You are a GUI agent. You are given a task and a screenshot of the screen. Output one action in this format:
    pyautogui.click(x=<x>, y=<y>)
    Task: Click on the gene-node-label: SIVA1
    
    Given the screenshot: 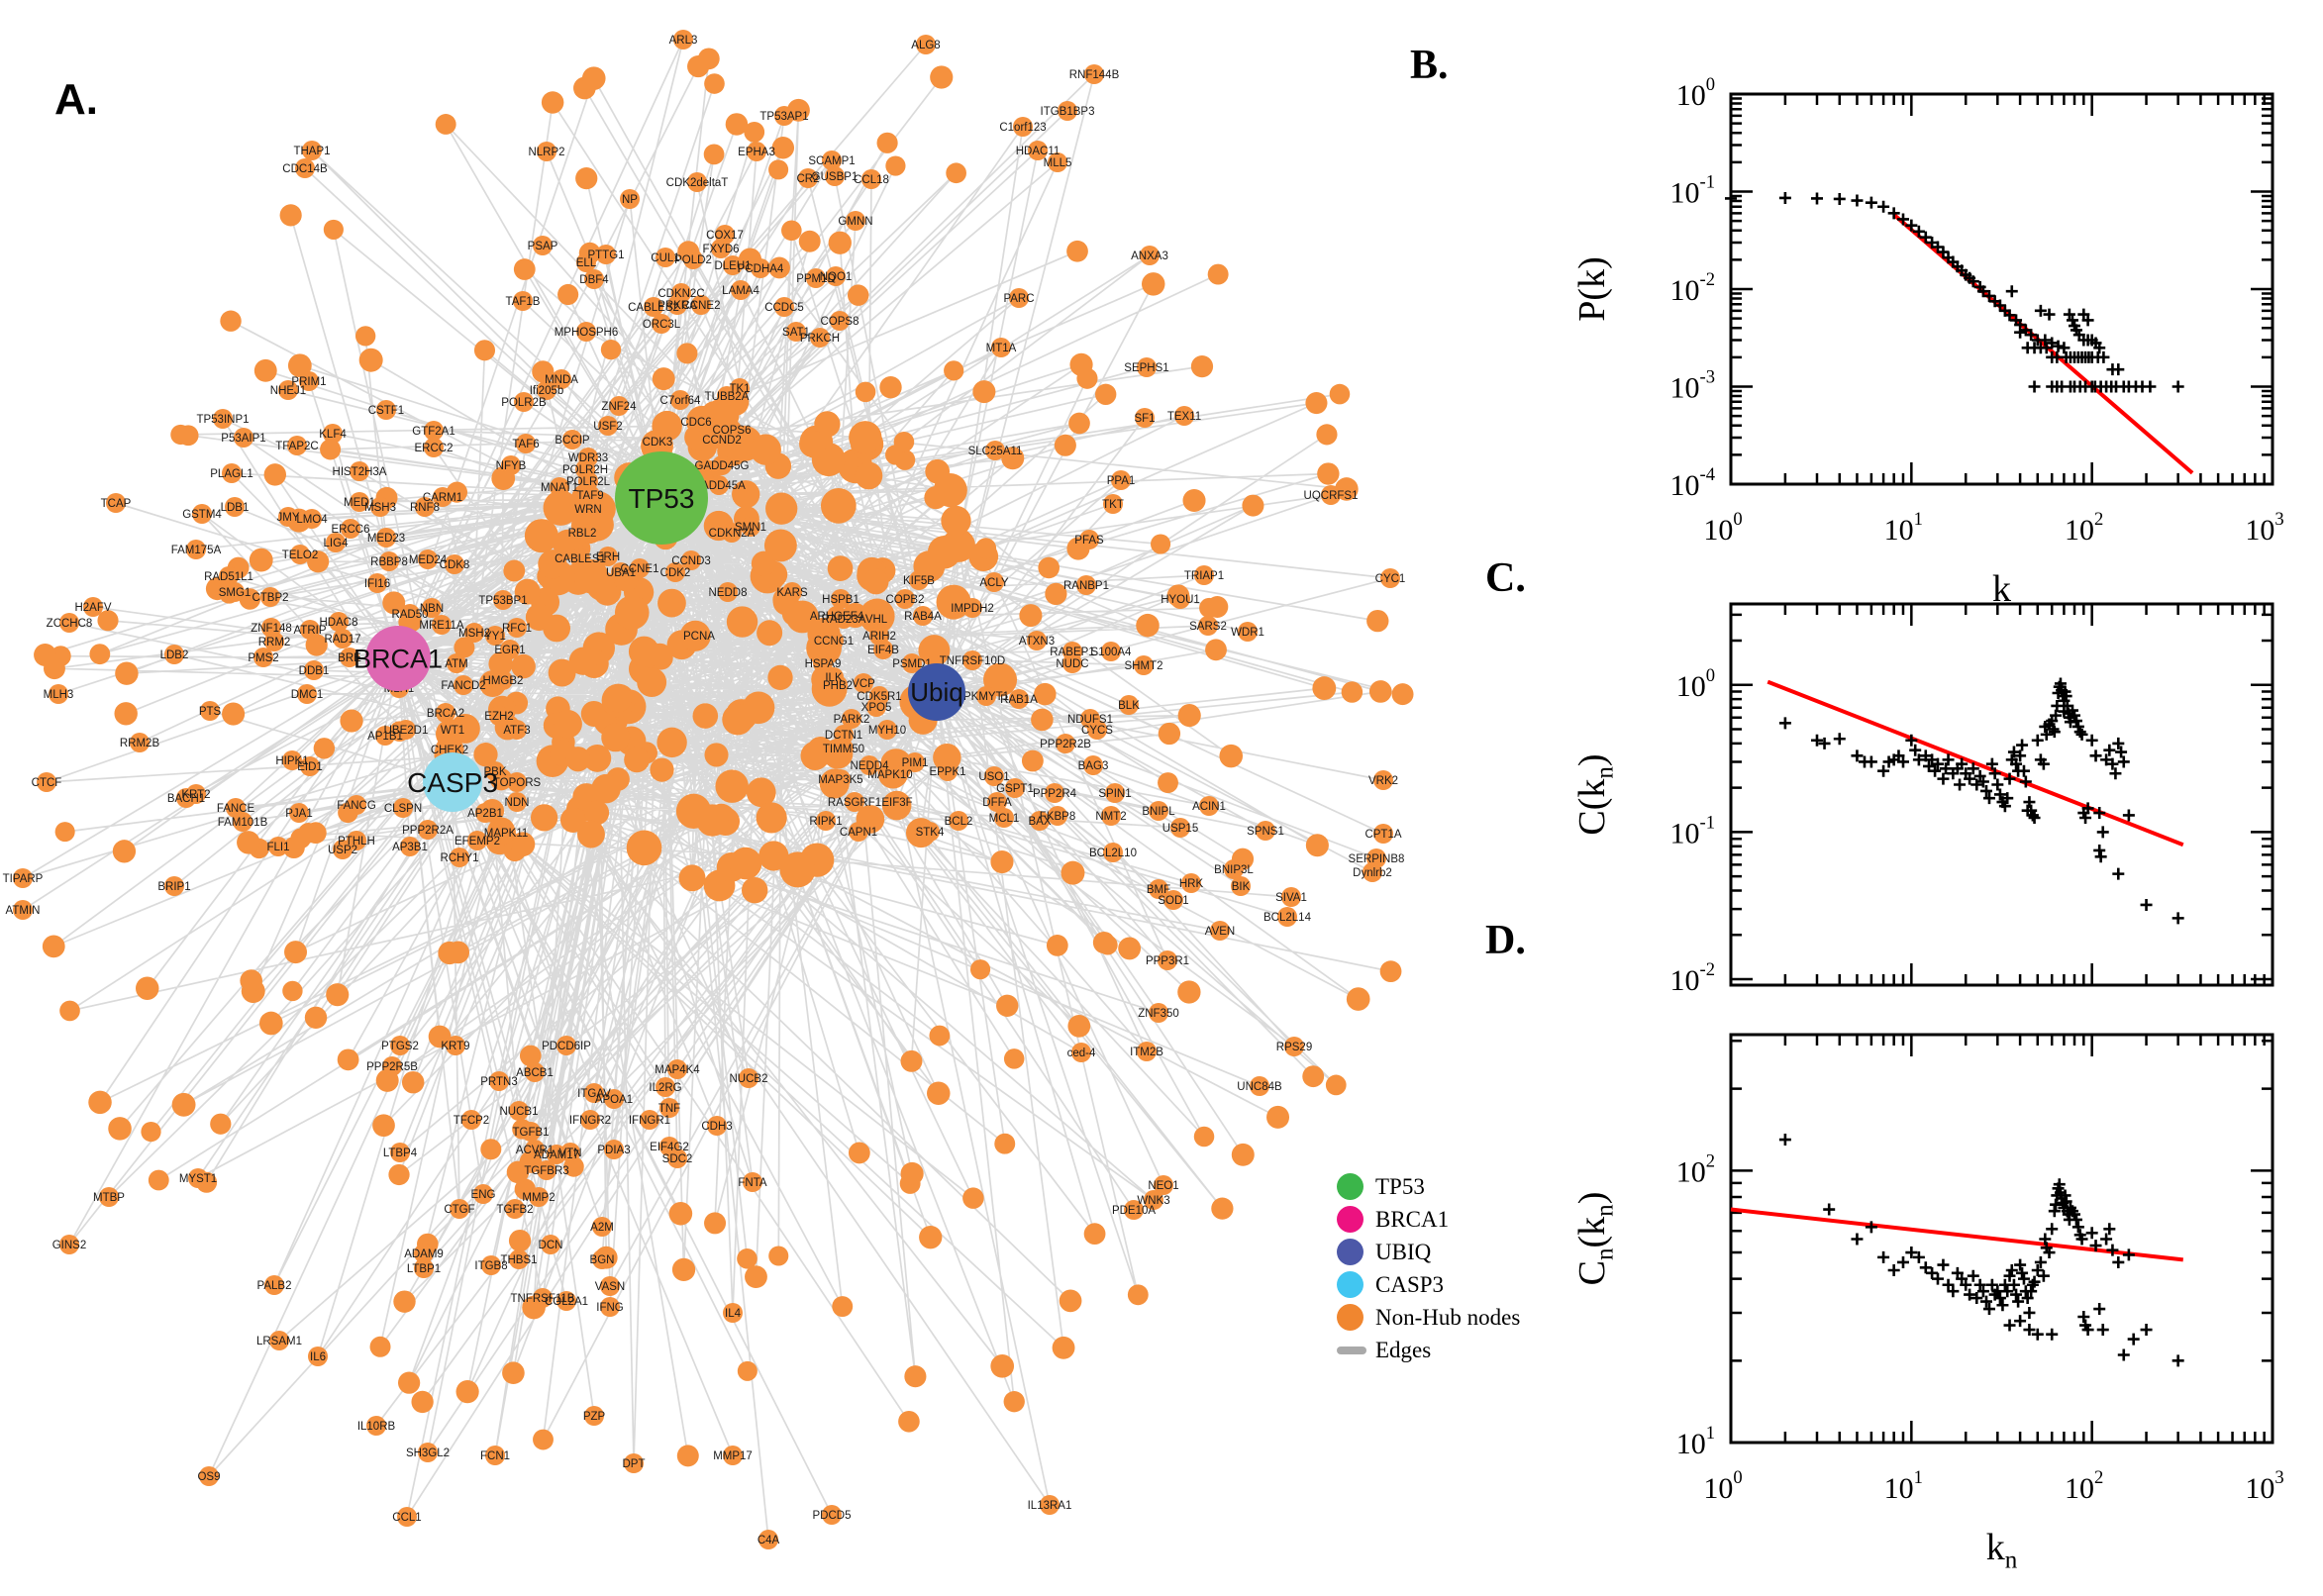 What is the action you would take?
    pyautogui.click(x=1291, y=898)
    